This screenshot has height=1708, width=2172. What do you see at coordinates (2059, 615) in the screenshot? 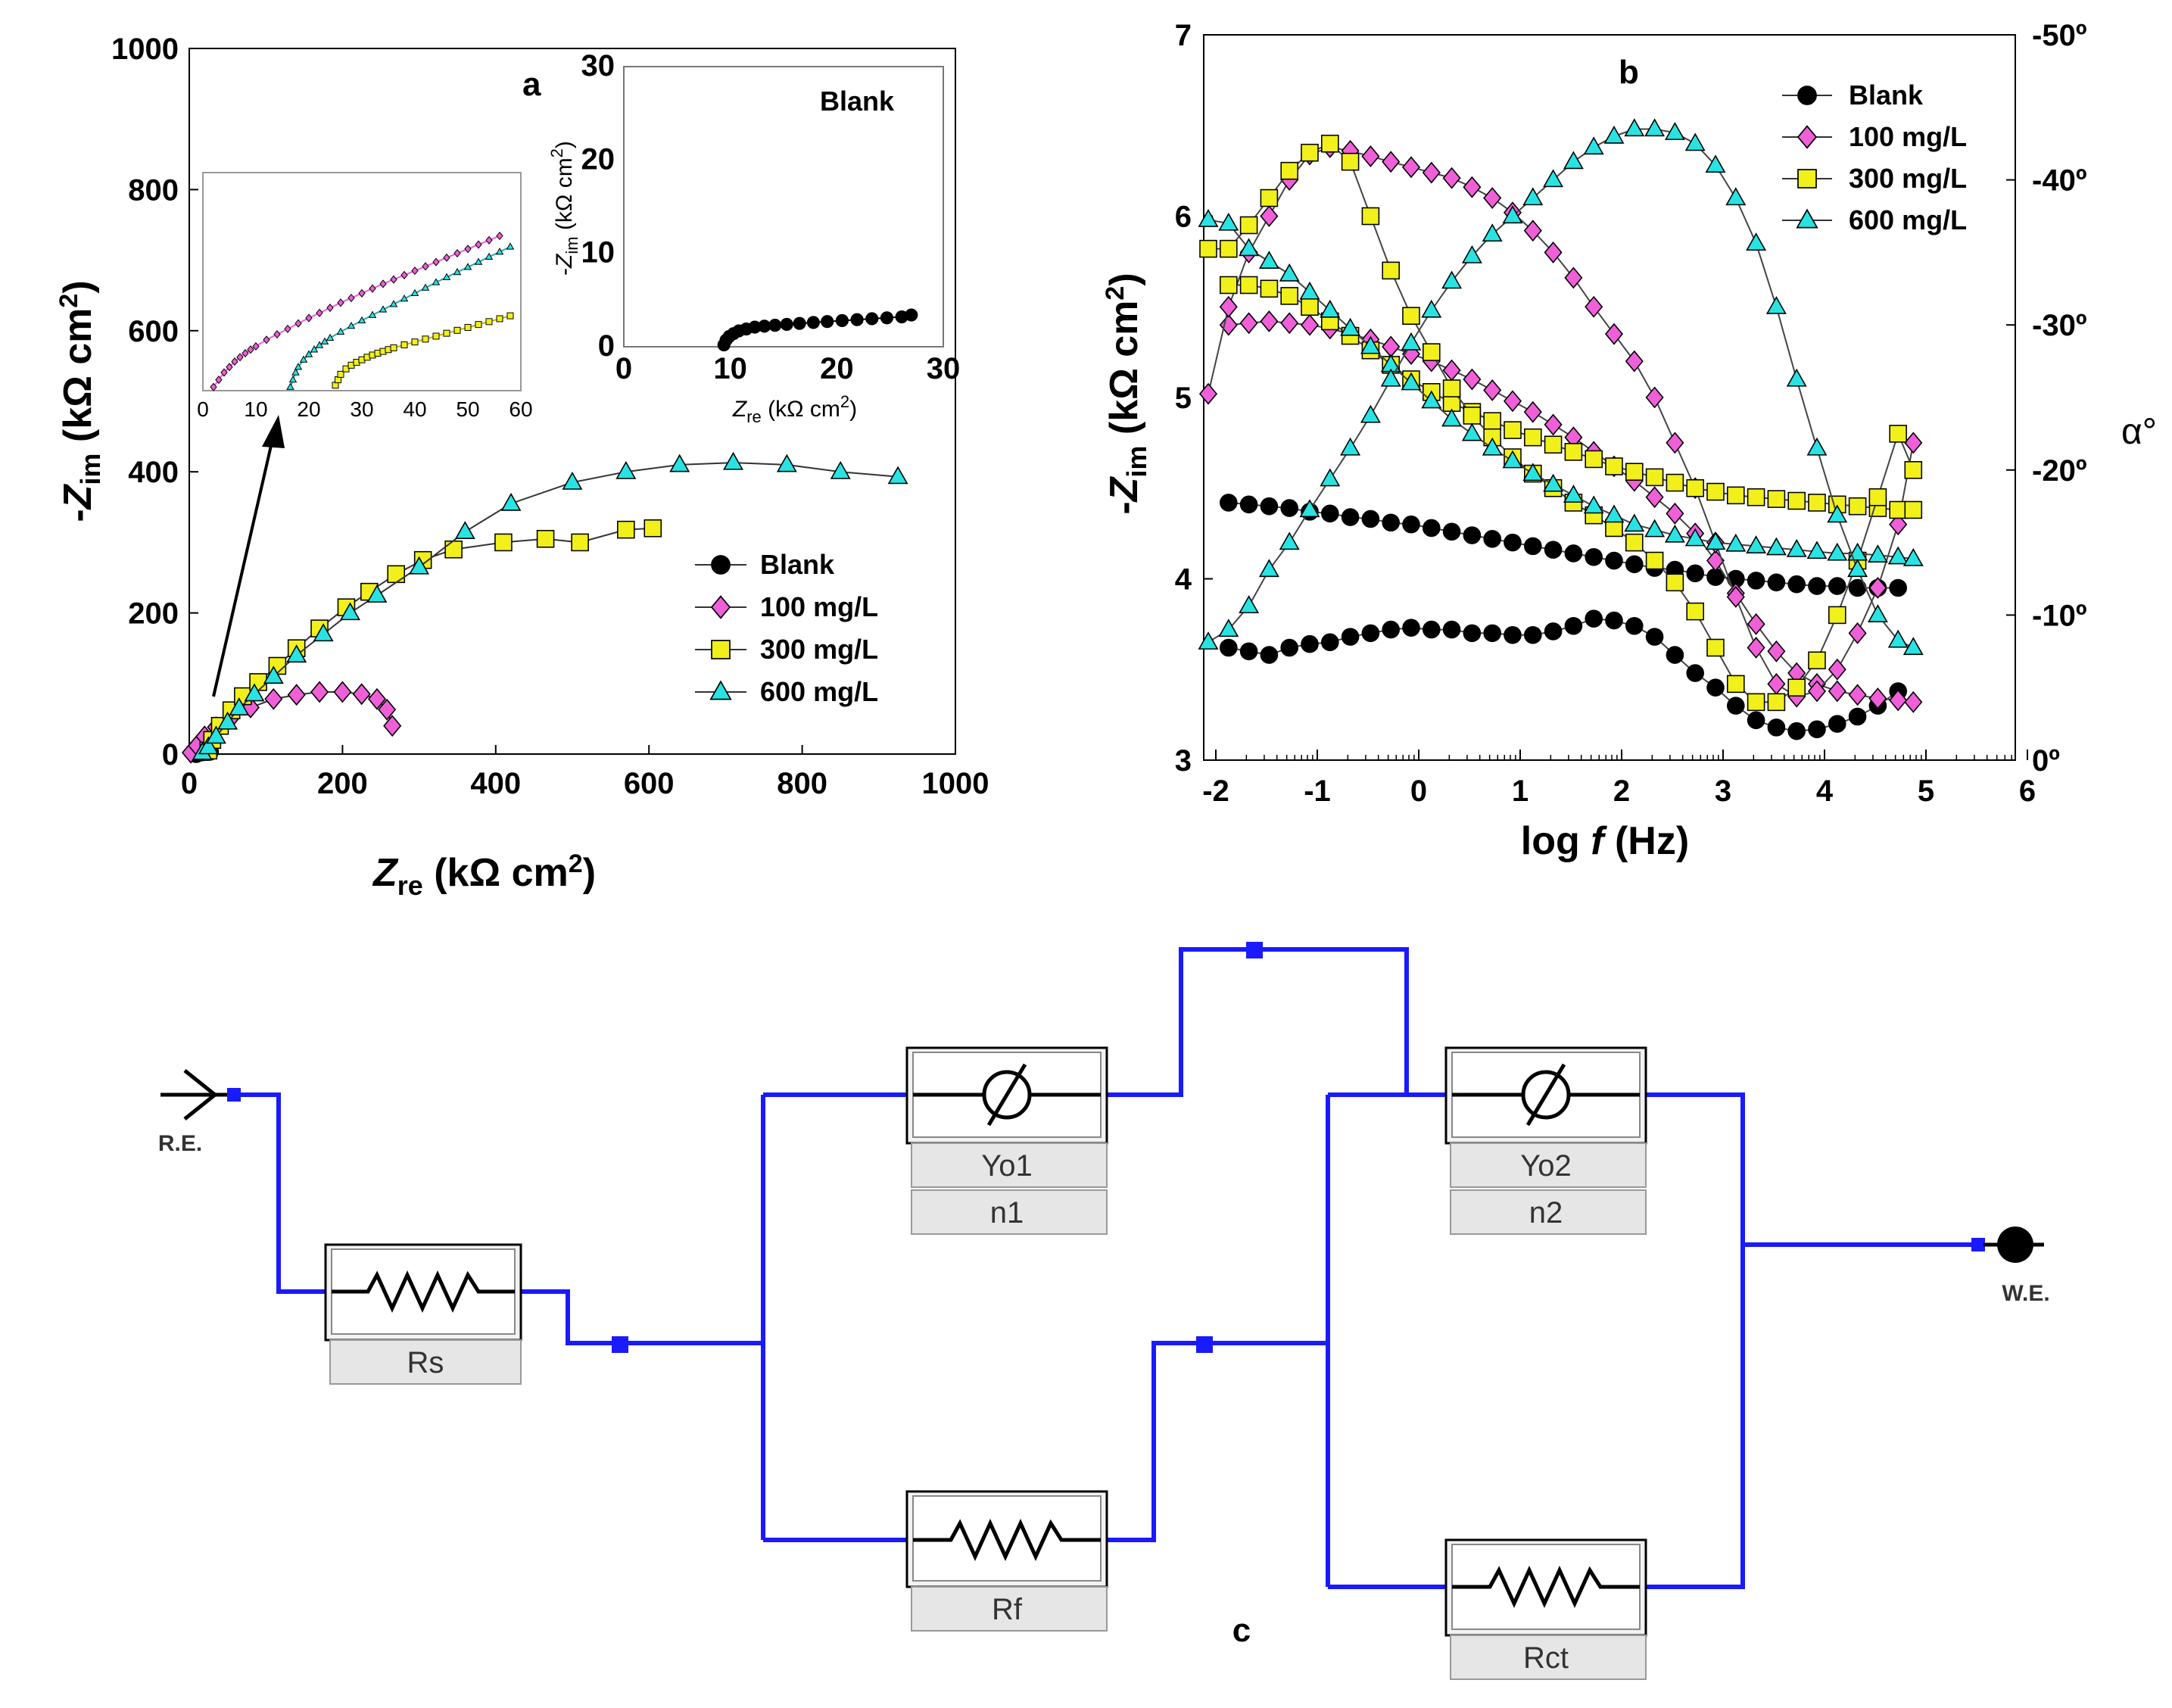
I see `y2-tick-label: -10º` at bounding box center [2059, 615].